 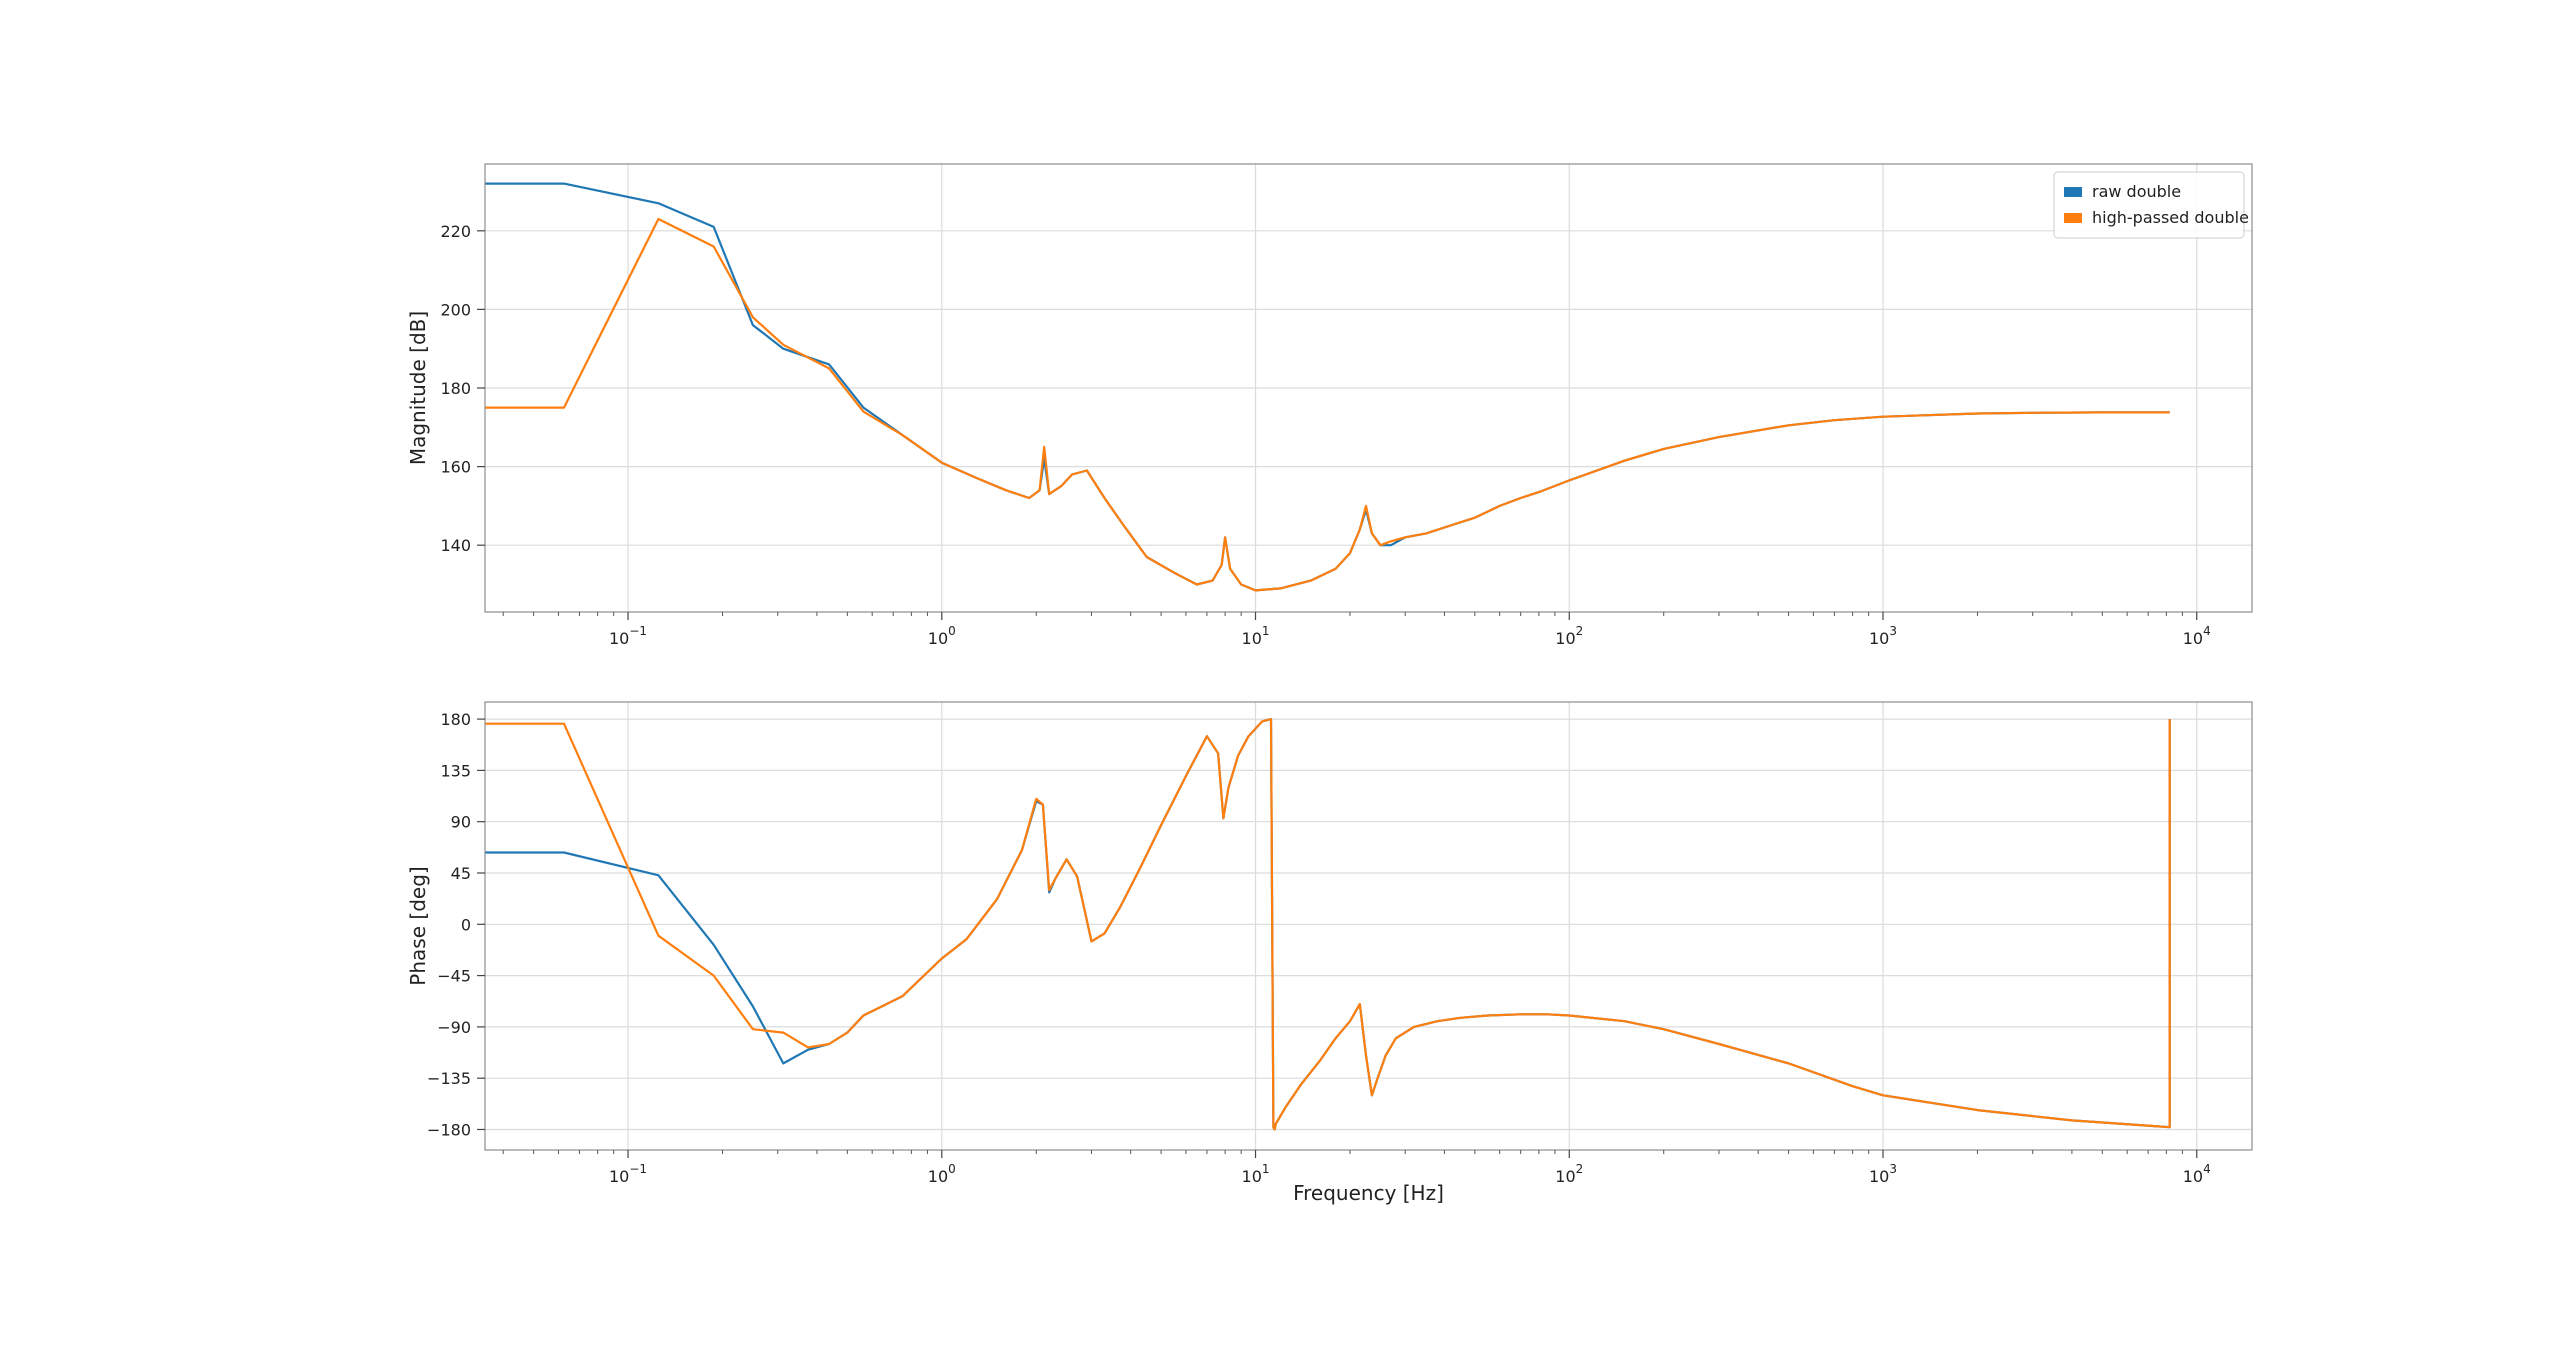 What do you see at coordinates (2136, 191) in the screenshot?
I see `legend-label-0: raw double` at bounding box center [2136, 191].